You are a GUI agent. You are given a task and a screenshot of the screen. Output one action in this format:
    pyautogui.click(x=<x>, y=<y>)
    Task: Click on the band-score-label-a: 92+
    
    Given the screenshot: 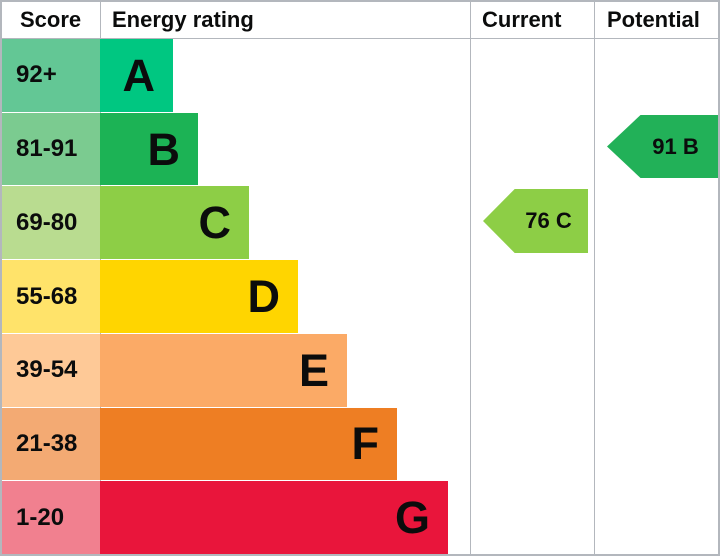 What is the action you would take?
    pyautogui.click(x=36, y=75)
    